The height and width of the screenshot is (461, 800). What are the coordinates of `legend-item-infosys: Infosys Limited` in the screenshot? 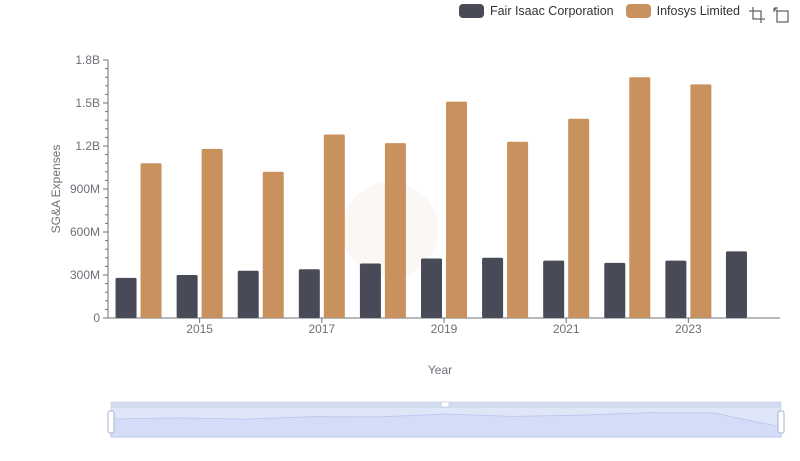 It's located at (682, 11).